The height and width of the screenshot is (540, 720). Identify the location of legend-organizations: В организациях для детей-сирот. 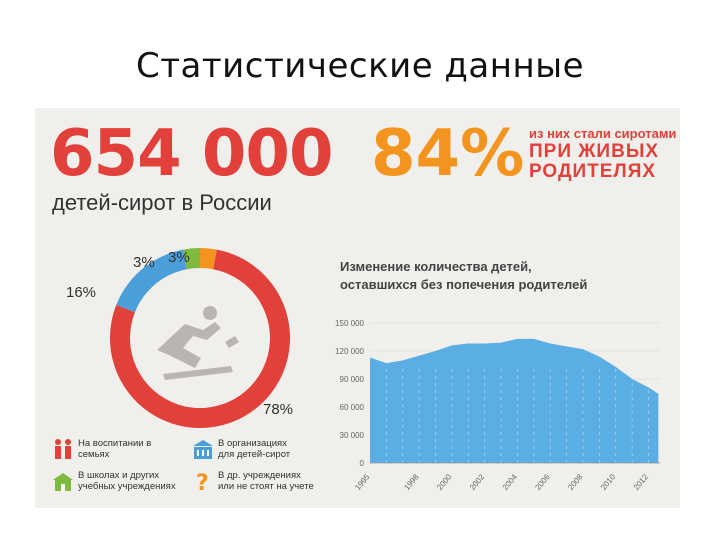
(260, 449).